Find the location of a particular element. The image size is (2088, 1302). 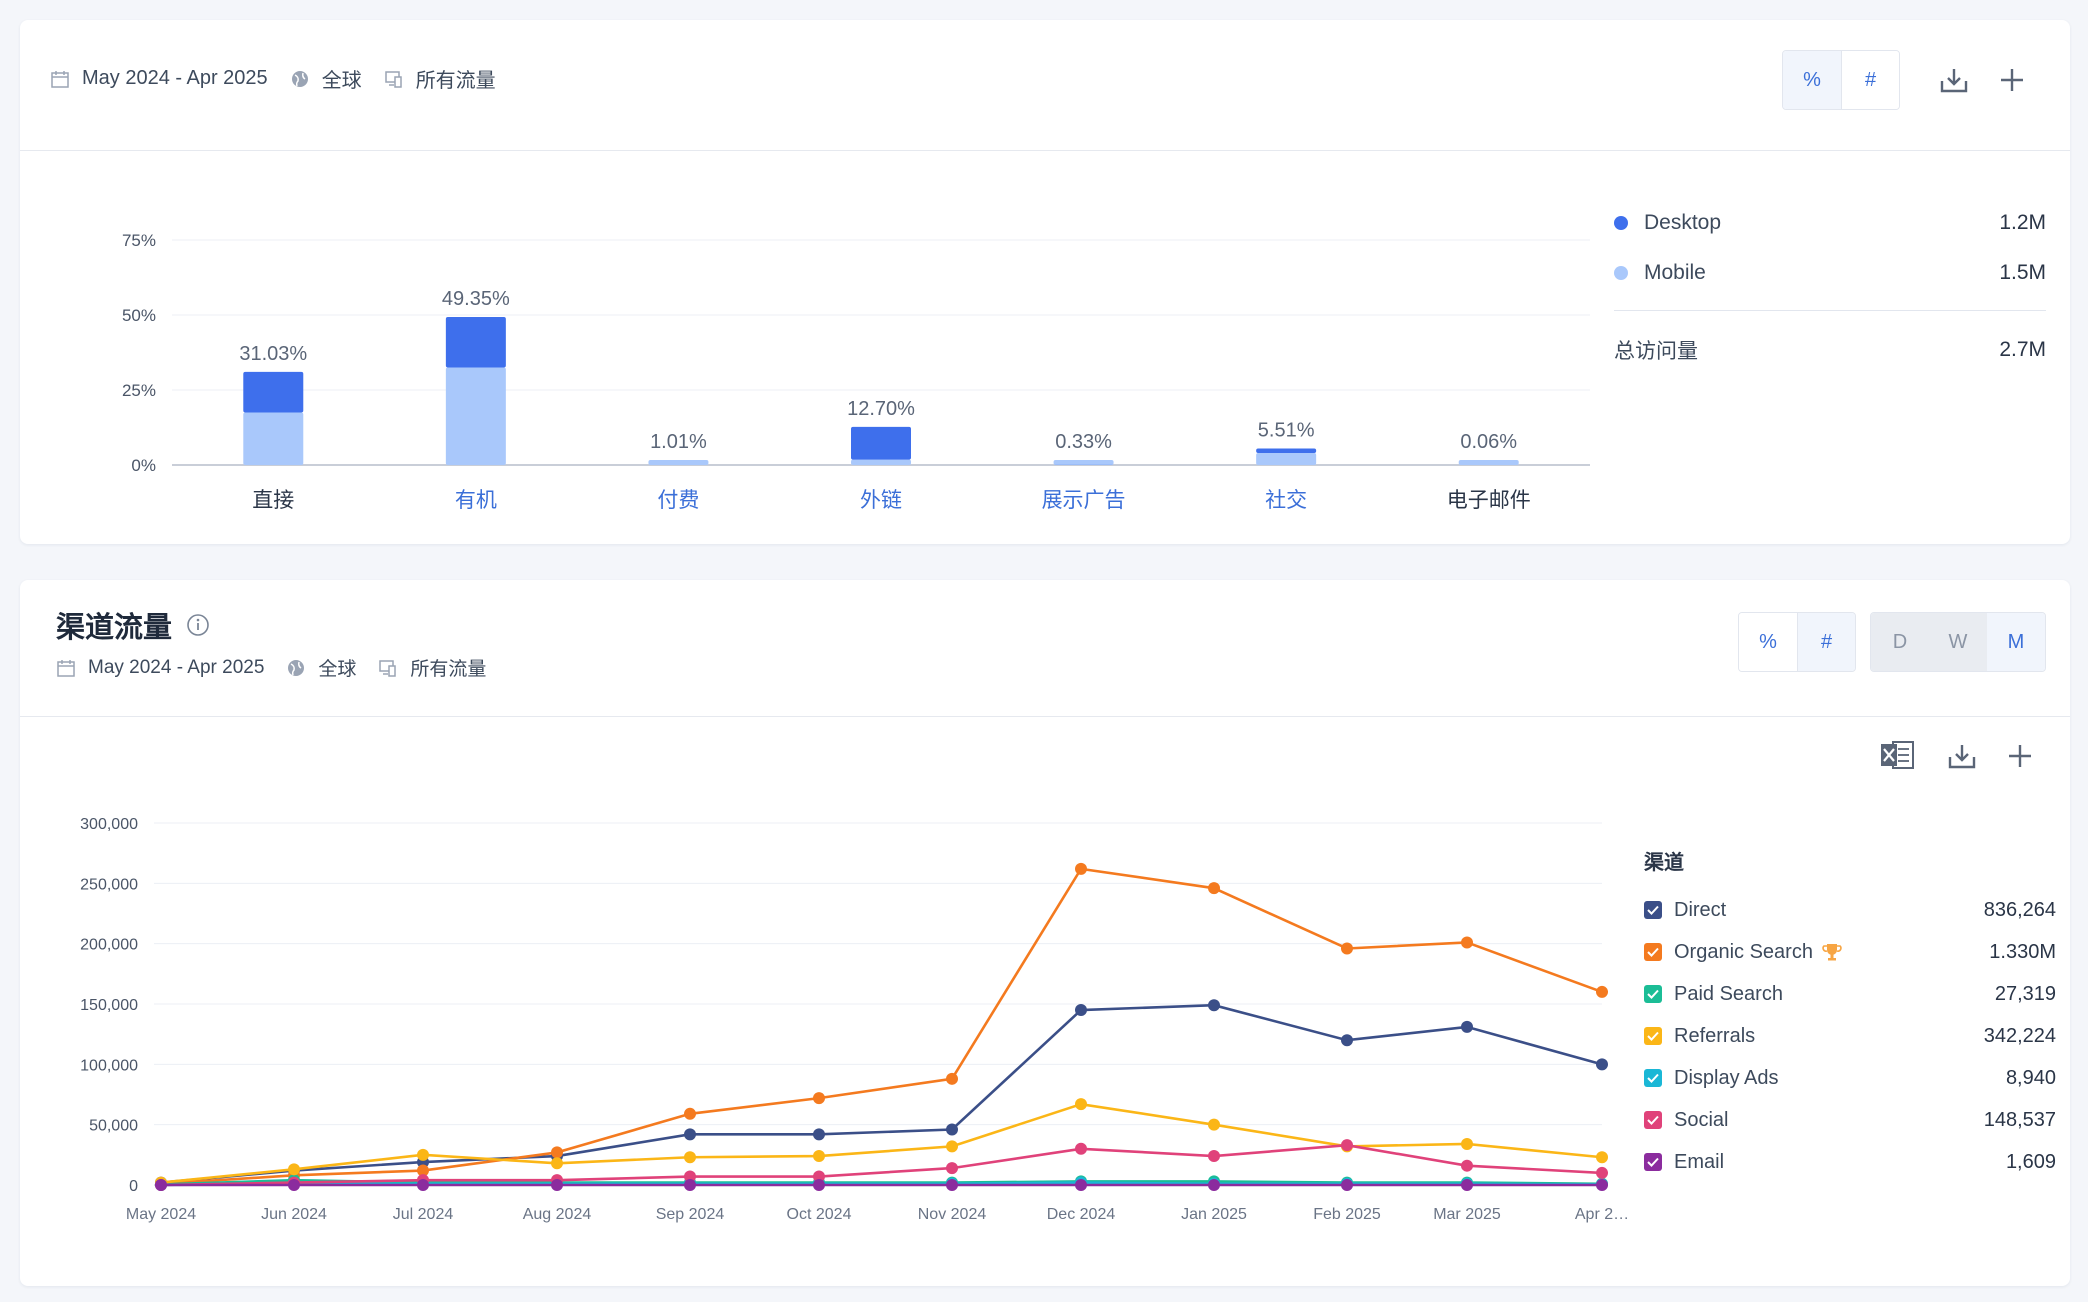

x-category-label: 社交 is located at coordinates (1286, 500).